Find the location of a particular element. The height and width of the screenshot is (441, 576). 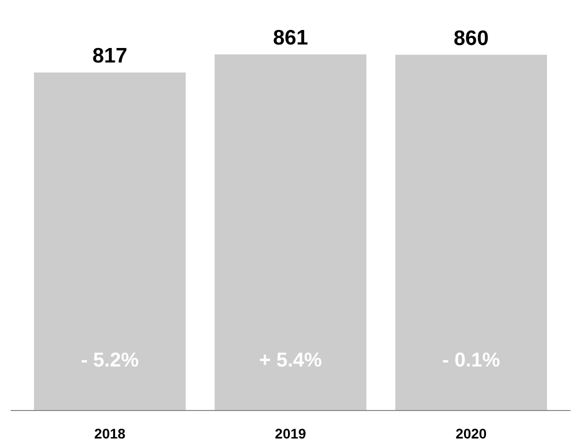

data-label: 817 is located at coordinates (110, 56).